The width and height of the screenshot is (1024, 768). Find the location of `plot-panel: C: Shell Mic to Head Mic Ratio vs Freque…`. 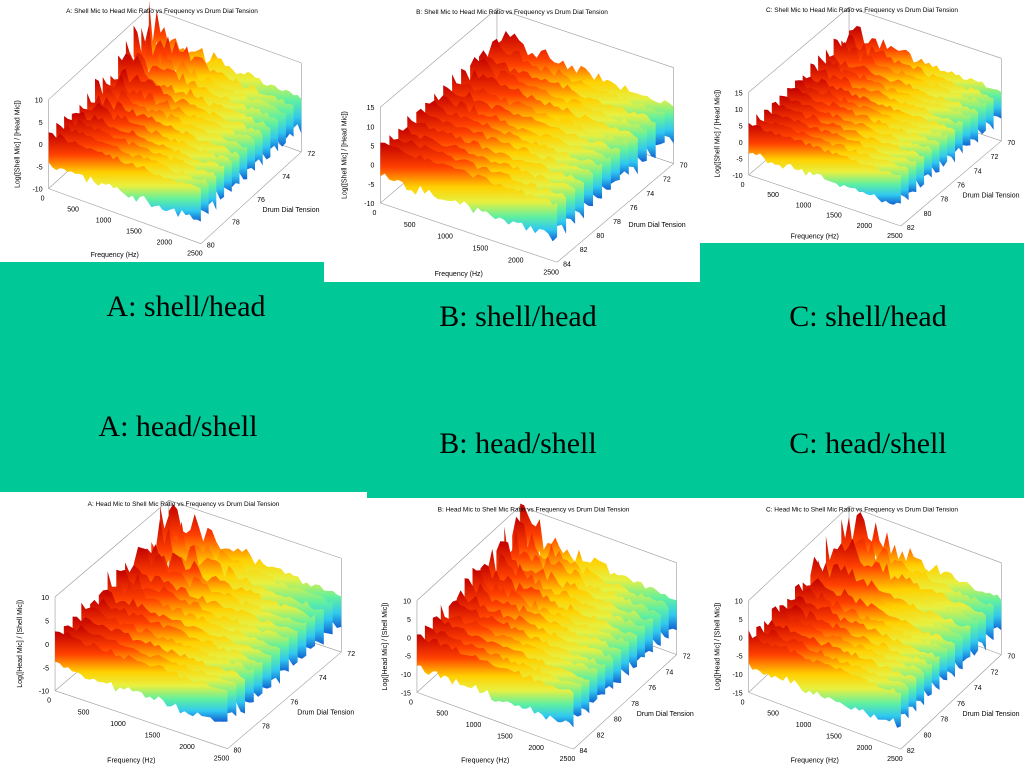

plot-panel: C: Shell Mic to Head Mic Ratio vs Freque… is located at coordinates (862, 121).